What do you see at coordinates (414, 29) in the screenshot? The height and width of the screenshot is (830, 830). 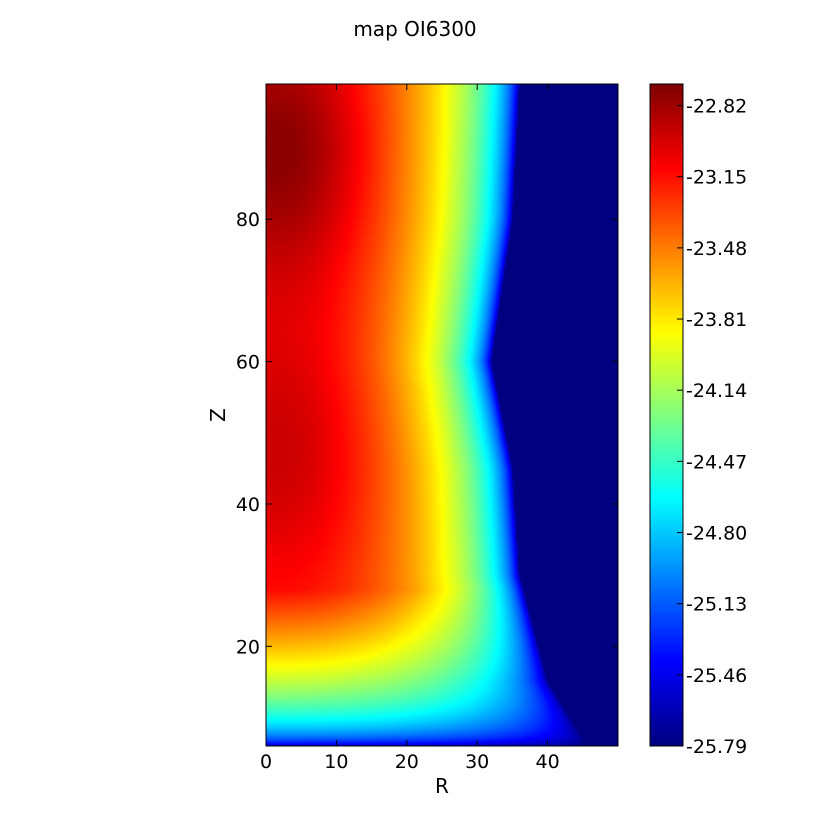 I see `chart-title: map OI6300` at bounding box center [414, 29].